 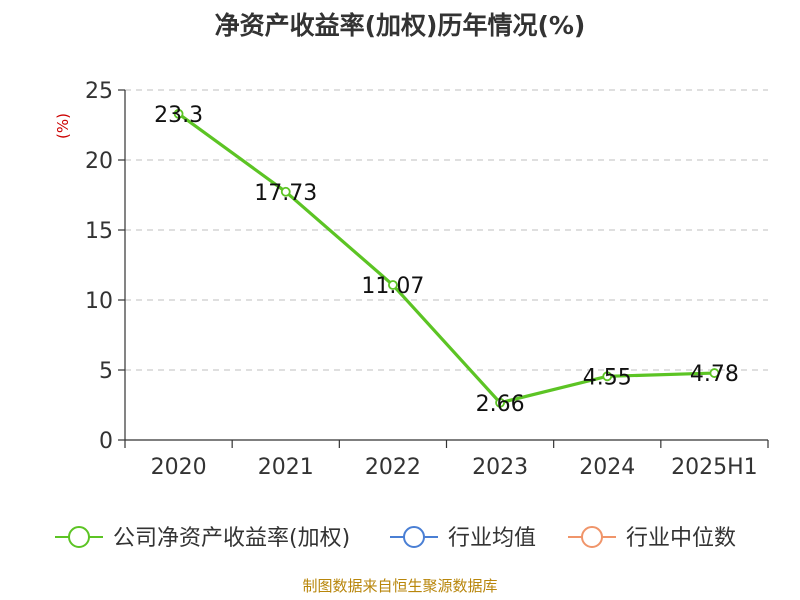 I want to click on legend-label: 行业中位数, so click(x=681, y=538).